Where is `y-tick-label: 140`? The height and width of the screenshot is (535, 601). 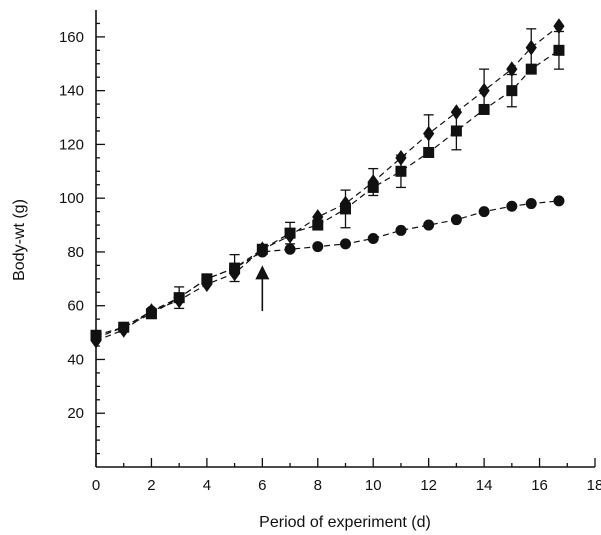 y-tick-label: 140 is located at coordinates (71, 91).